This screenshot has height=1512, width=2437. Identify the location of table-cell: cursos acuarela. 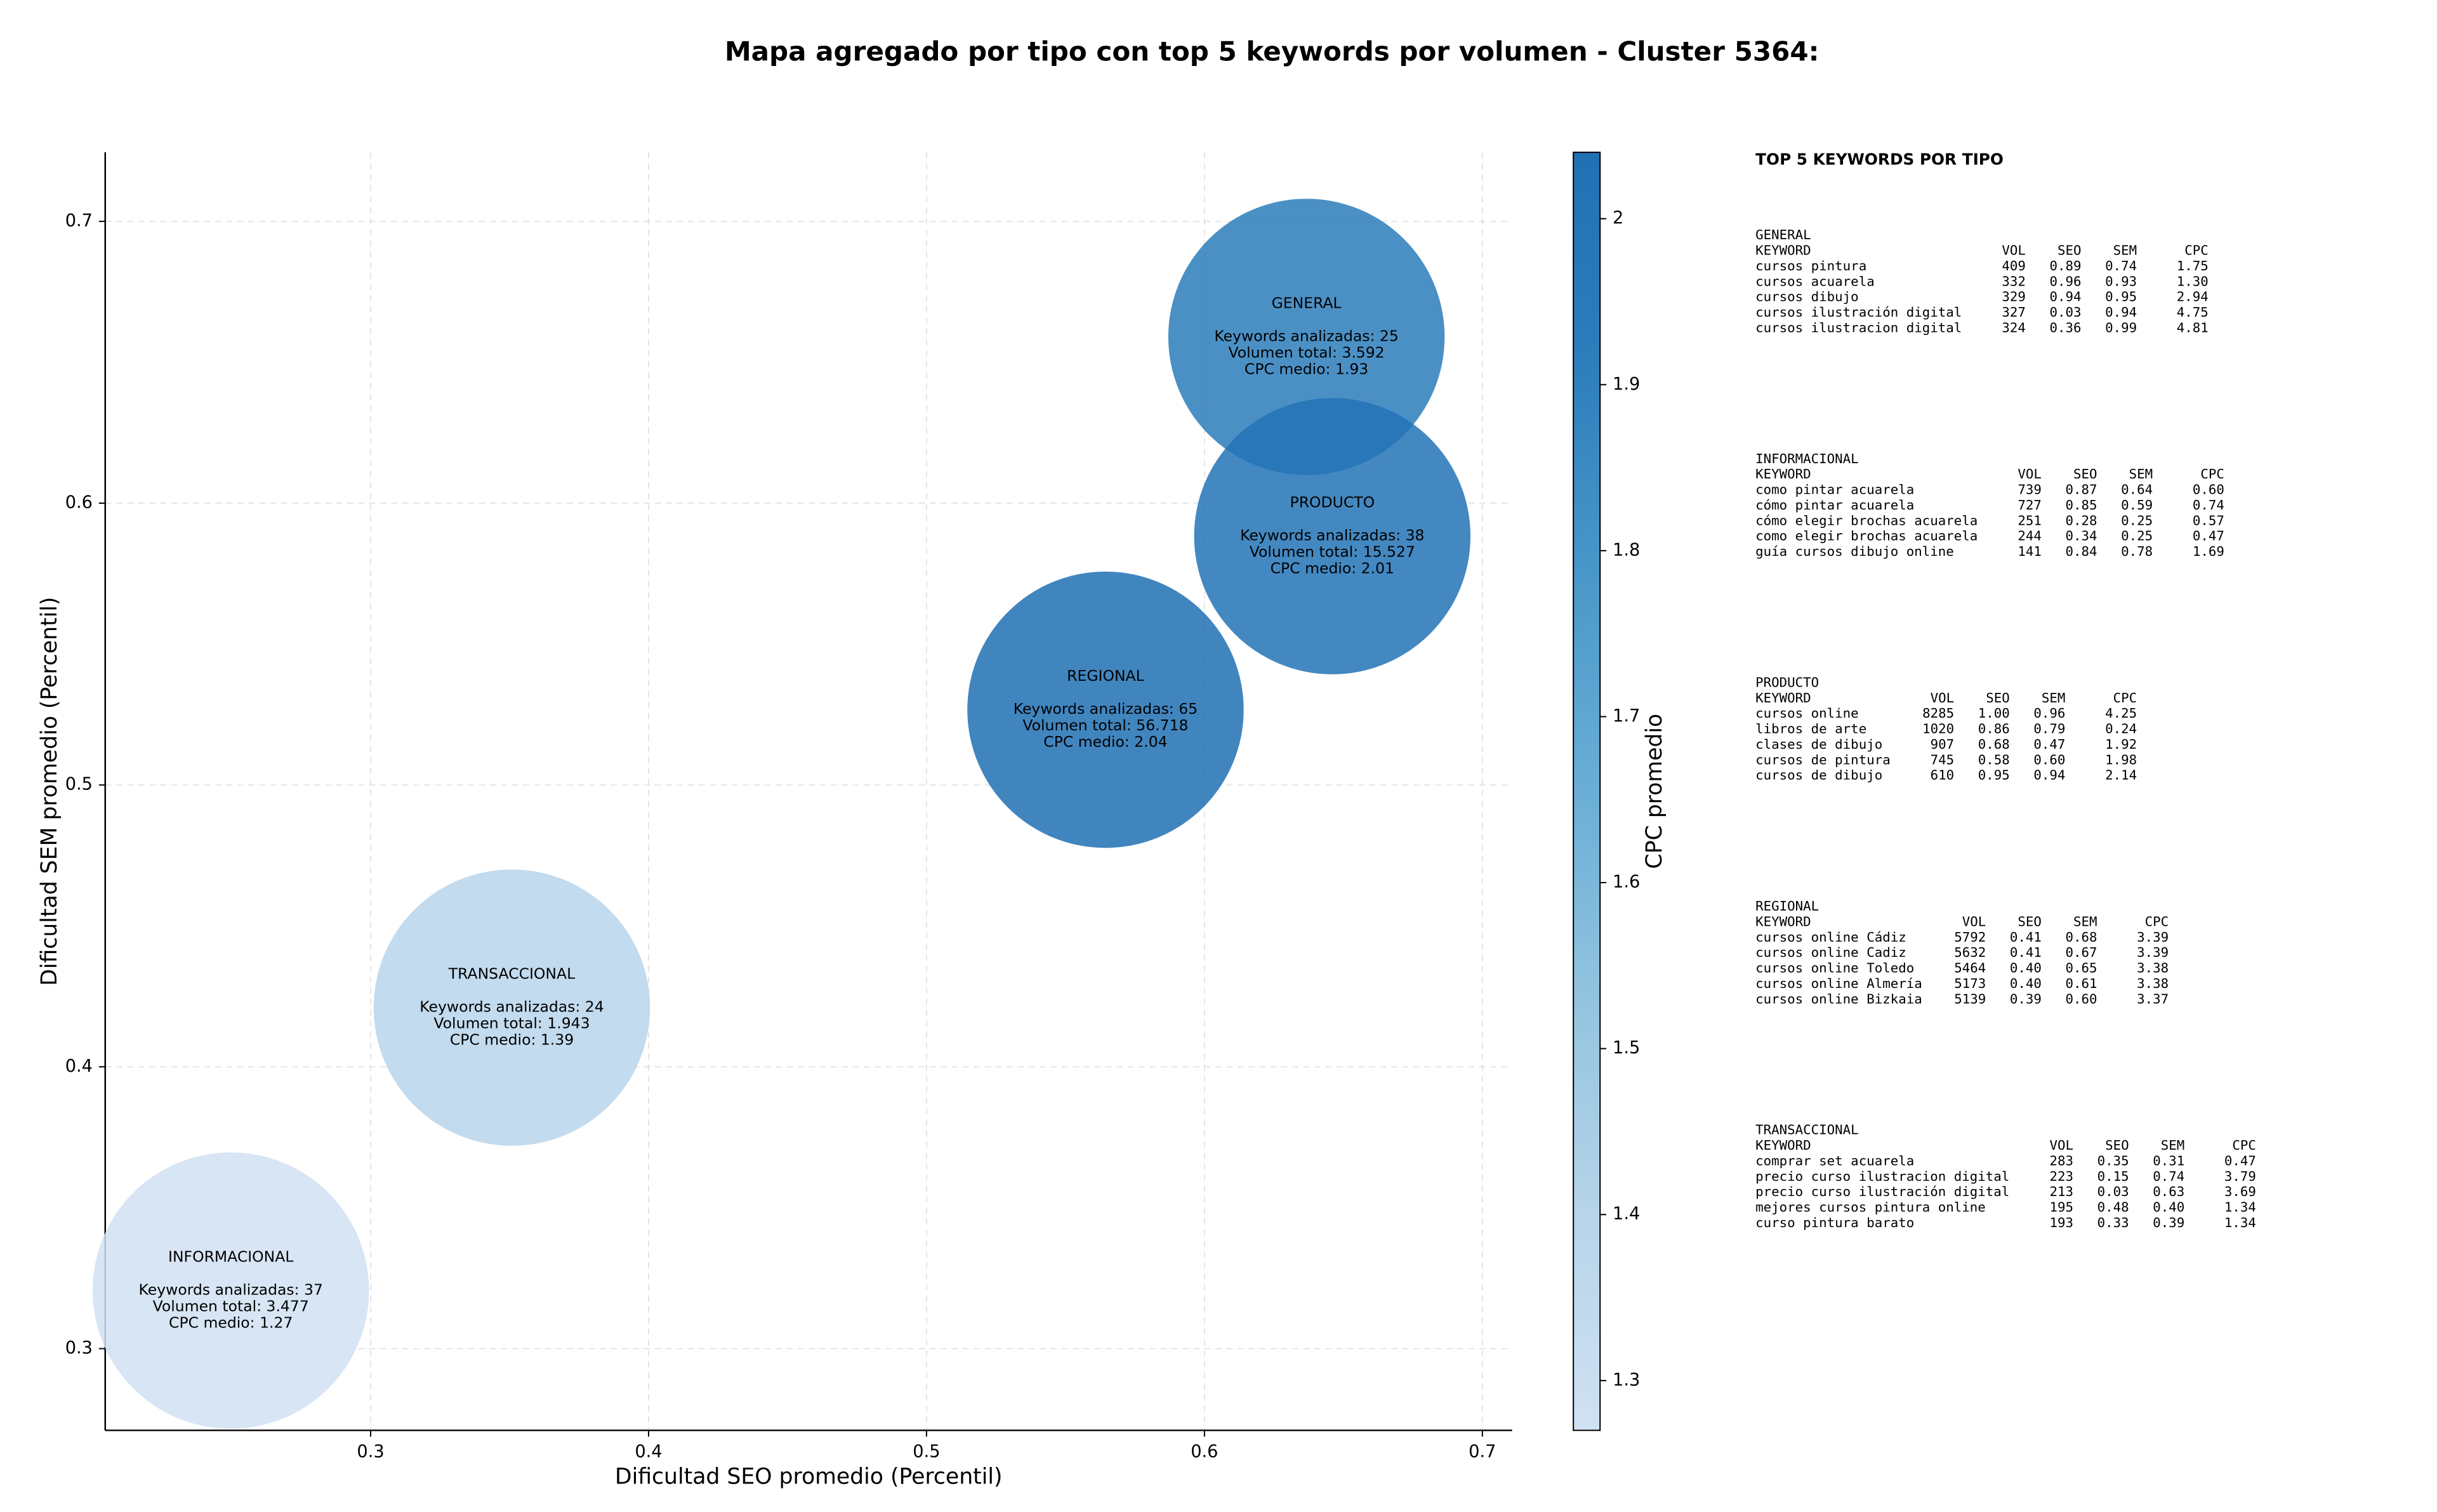
(1815, 281).